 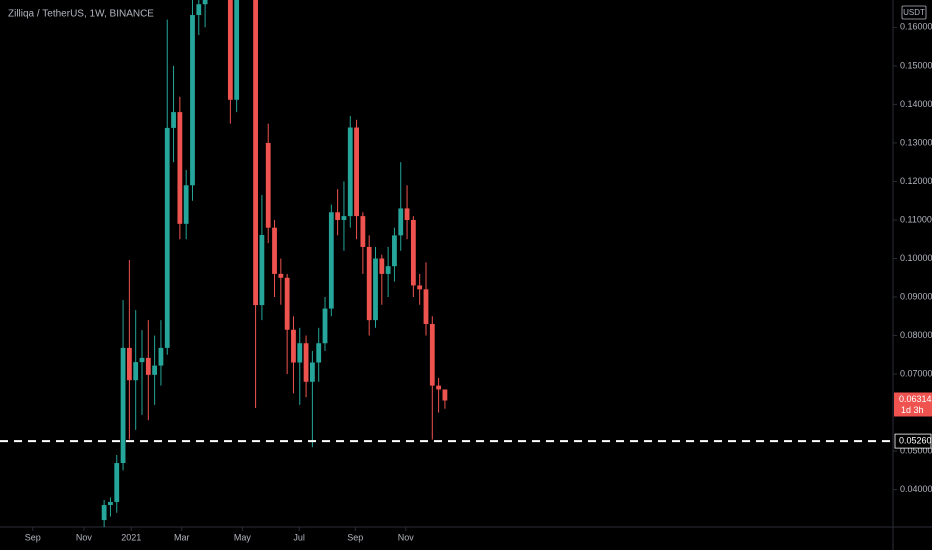 What do you see at coordinates (916, 27) in the screenshot?
I see `y-tick-label: 0.16000` at bounding box center [916, 27].